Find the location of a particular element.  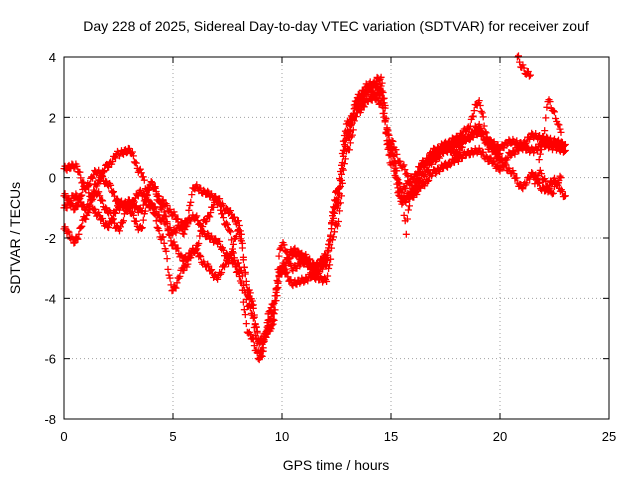

series-late-b is located at coordinates (550, 130).